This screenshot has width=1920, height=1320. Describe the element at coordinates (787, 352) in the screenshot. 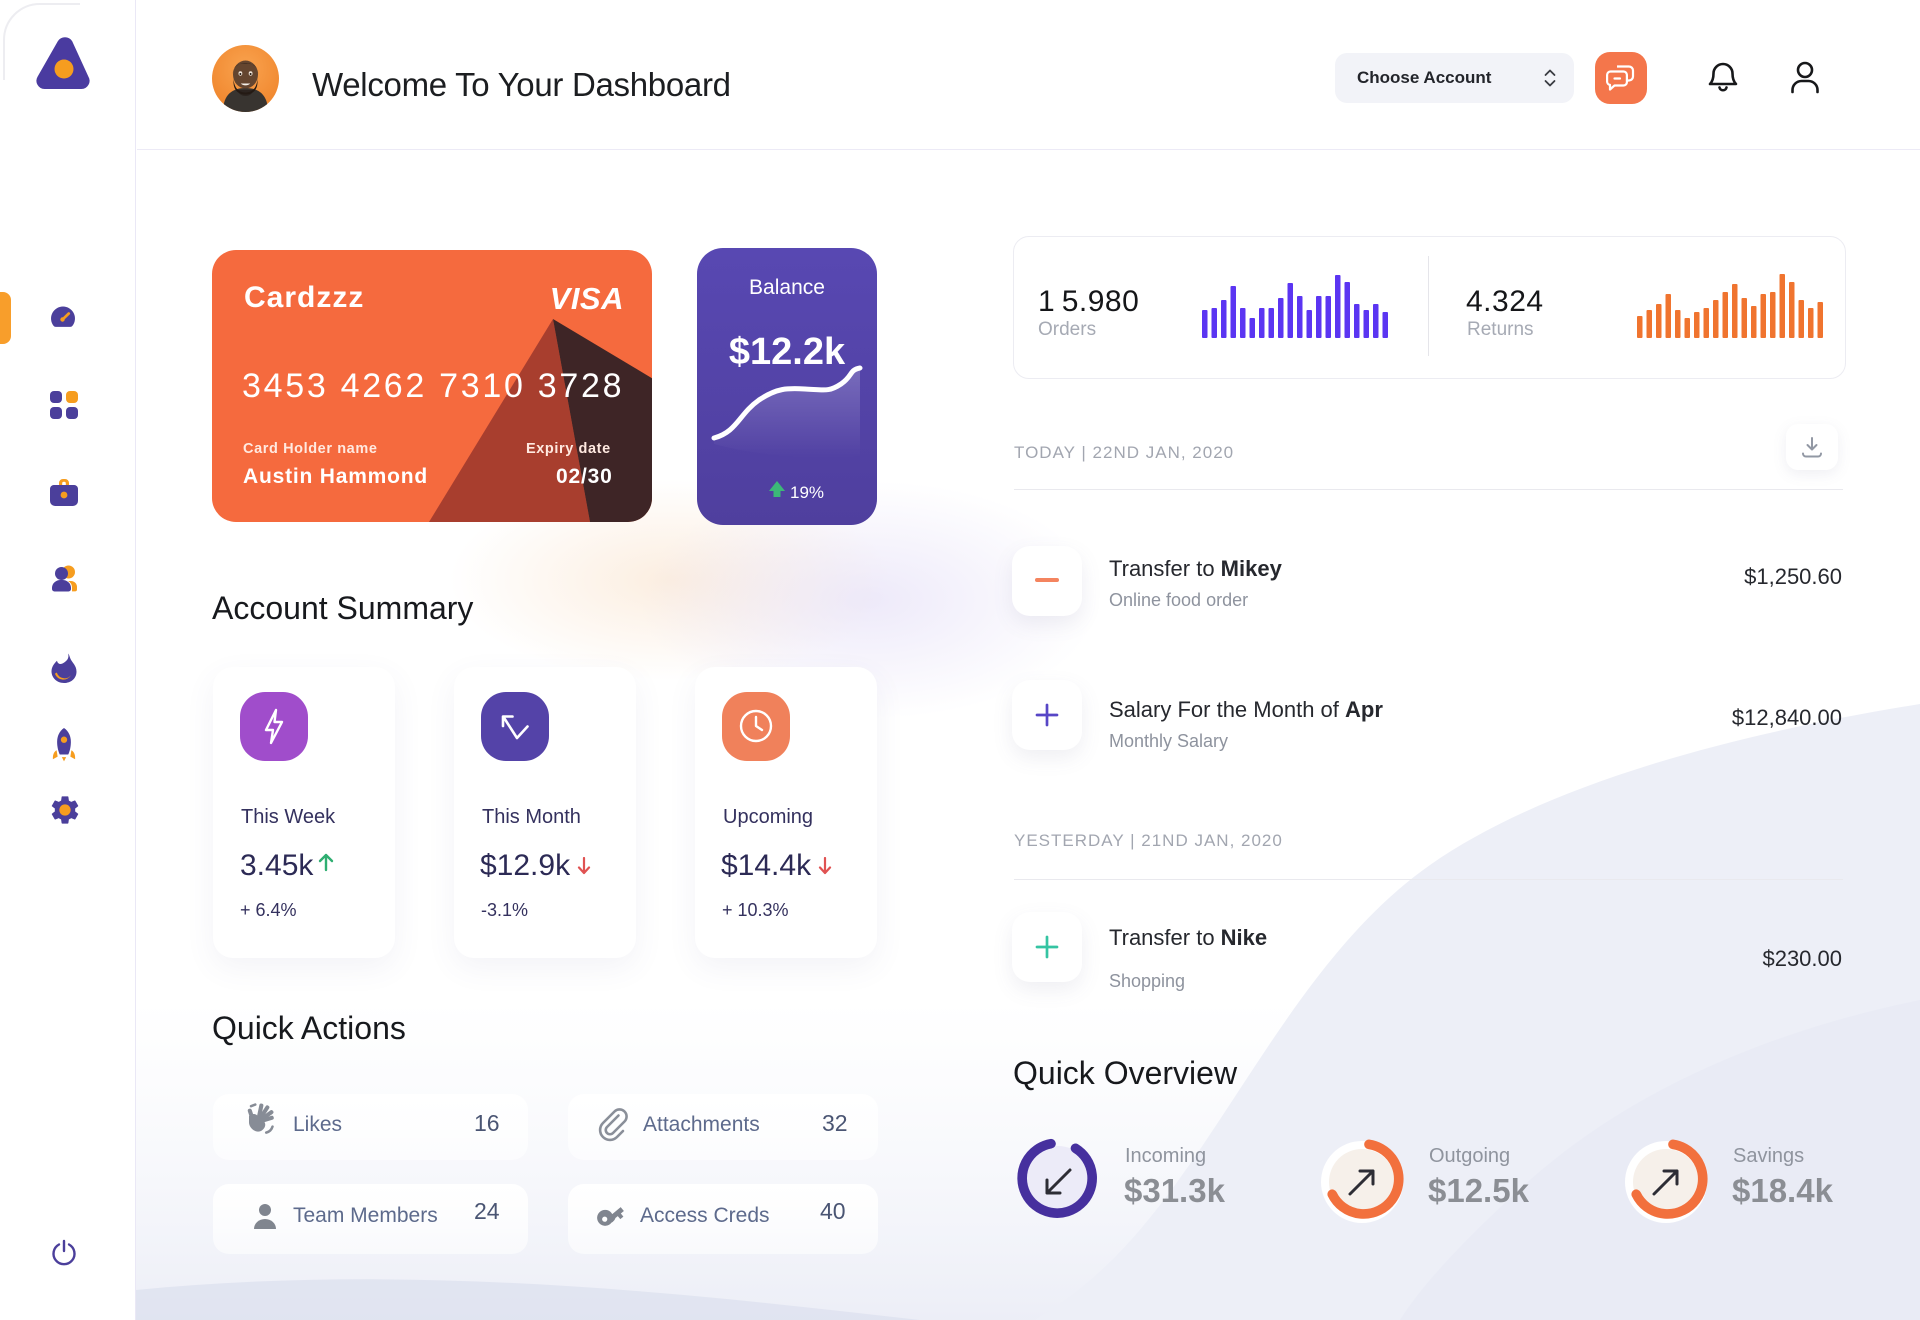

I see `svg-text: $12.2k` at that location.